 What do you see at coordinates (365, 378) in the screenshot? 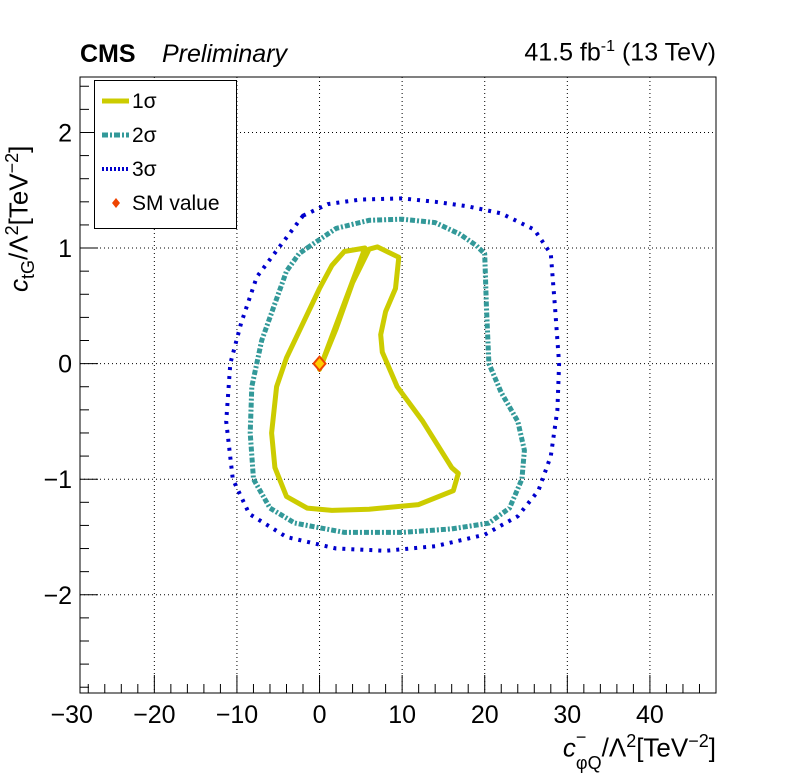
I see `contour-1sigma` at bounding box center [365, 378].